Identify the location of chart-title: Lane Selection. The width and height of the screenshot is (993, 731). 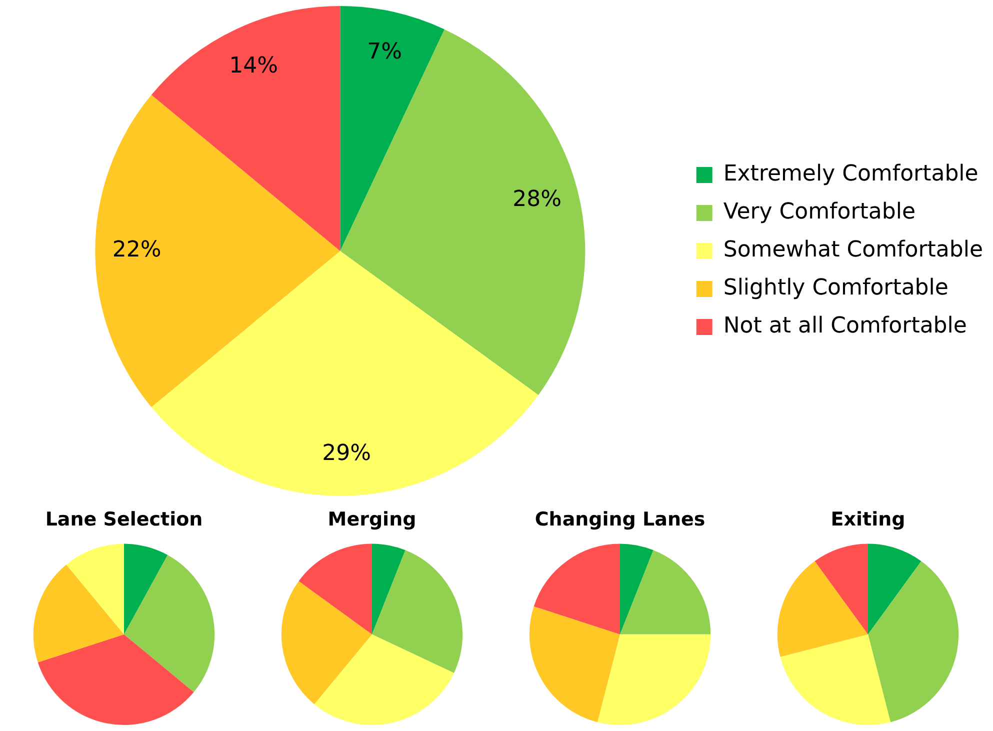
(124, 519).